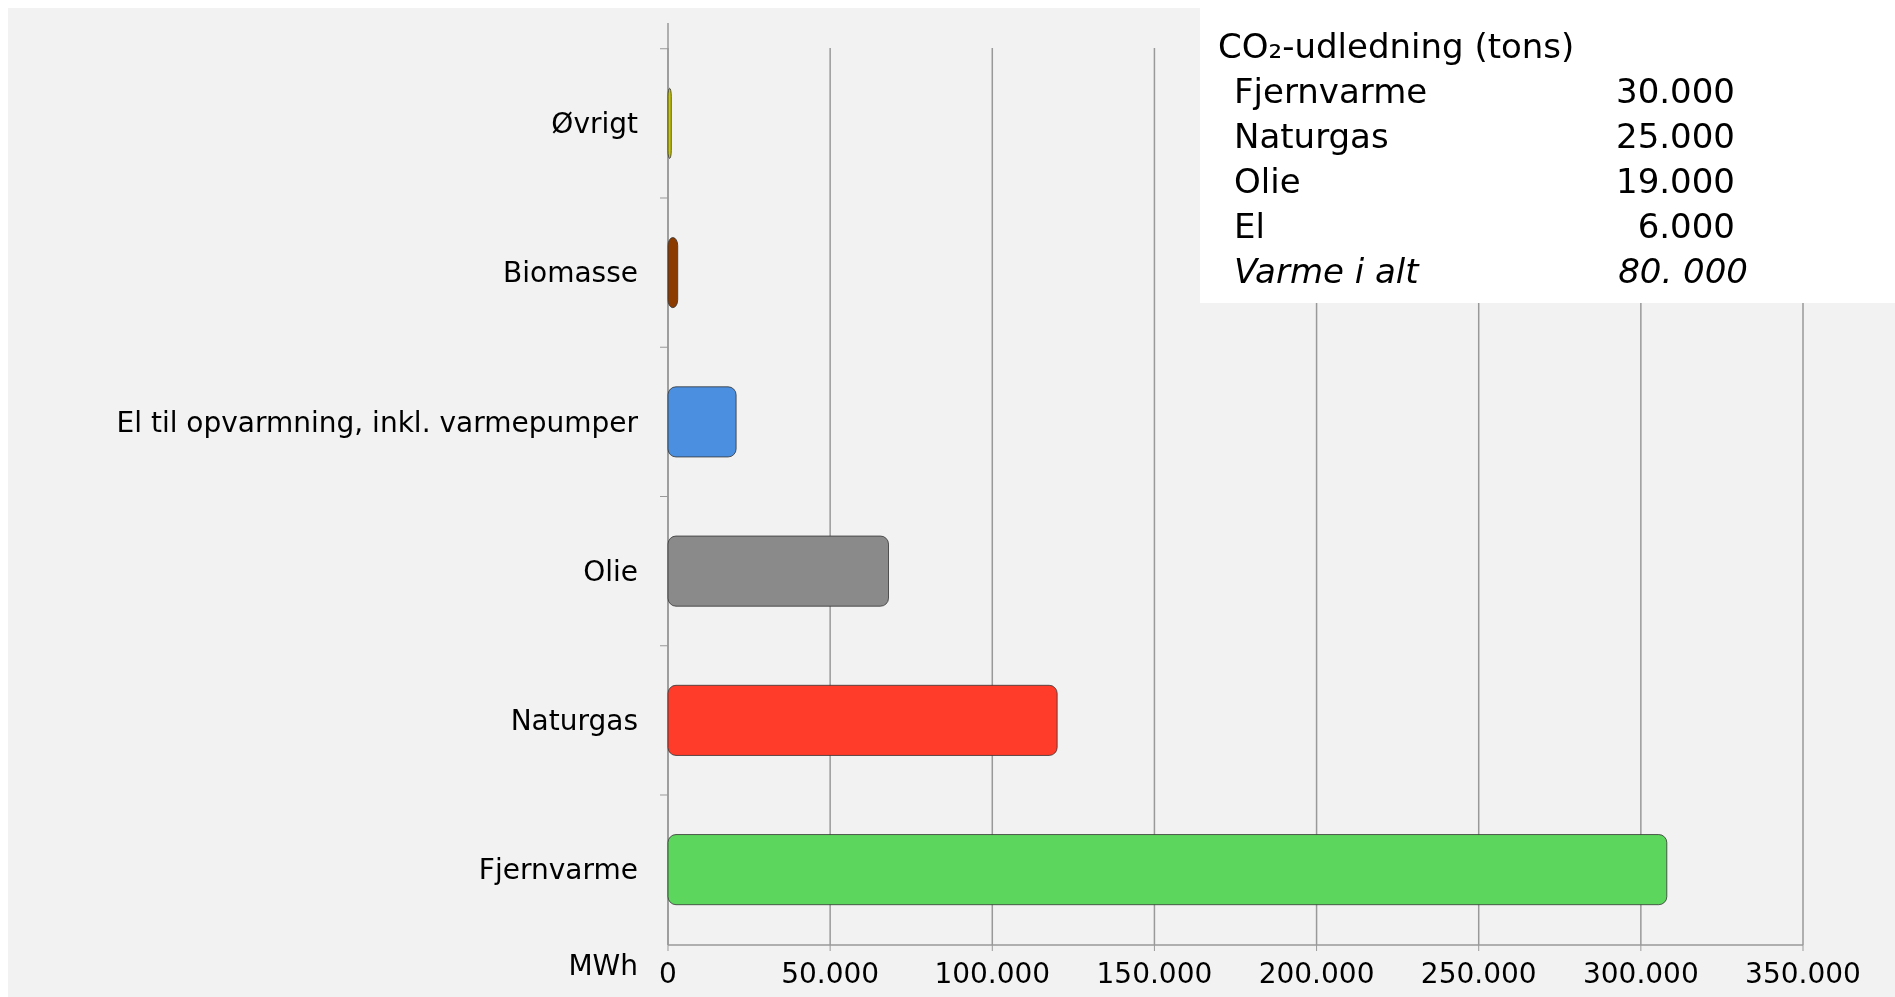  Describe the element at coordinates (668, 973) in the screenshot. I see `x-tick-label: 0` at that location.